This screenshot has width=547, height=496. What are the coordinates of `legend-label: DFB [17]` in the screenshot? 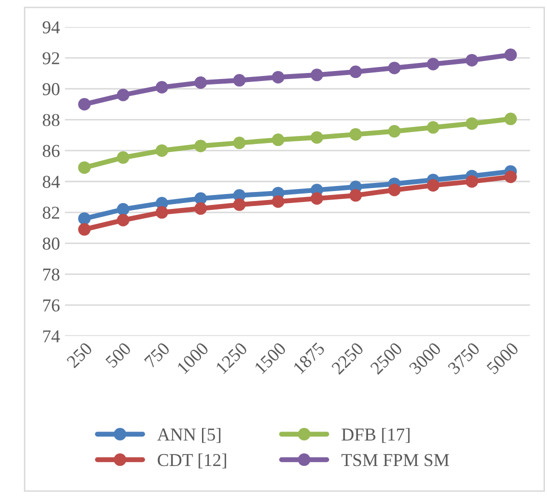 It's located at (376, 435).